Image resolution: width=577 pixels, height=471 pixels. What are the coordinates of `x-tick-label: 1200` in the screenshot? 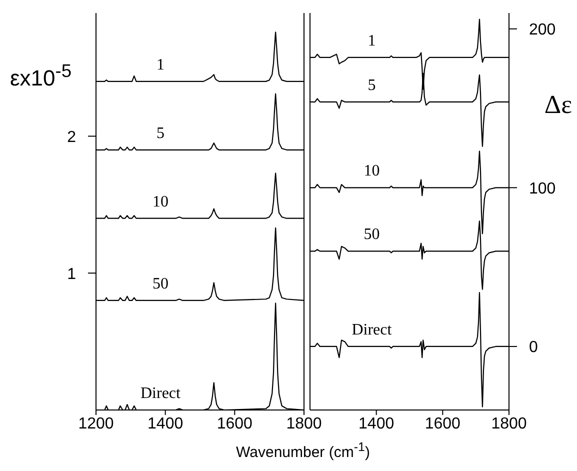 It's located at (96, 423).